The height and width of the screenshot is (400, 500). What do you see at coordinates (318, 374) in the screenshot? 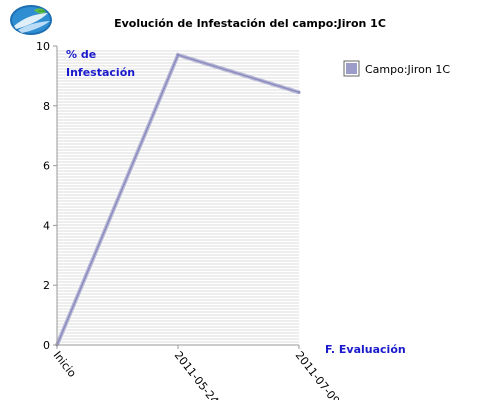
I see `x-tick-label: 2011-07-09` at bounding box center [318, 374].